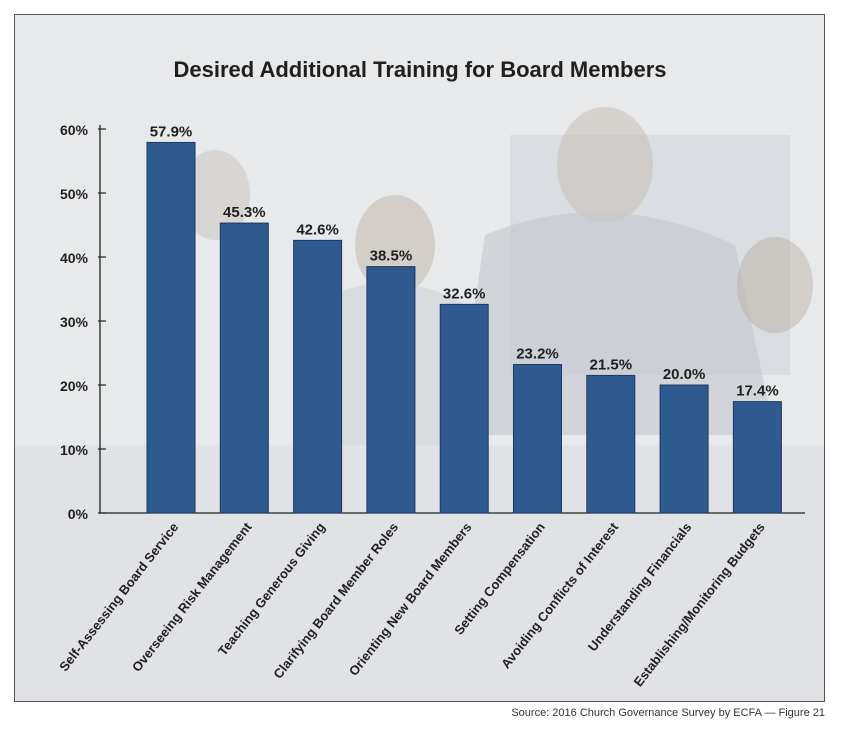 This screenshot has width=843, height=732. What do you see at coordinates (757, 391) in the screenshot?
I see `value-label: 17.4%` at bounding box center [757, 391].